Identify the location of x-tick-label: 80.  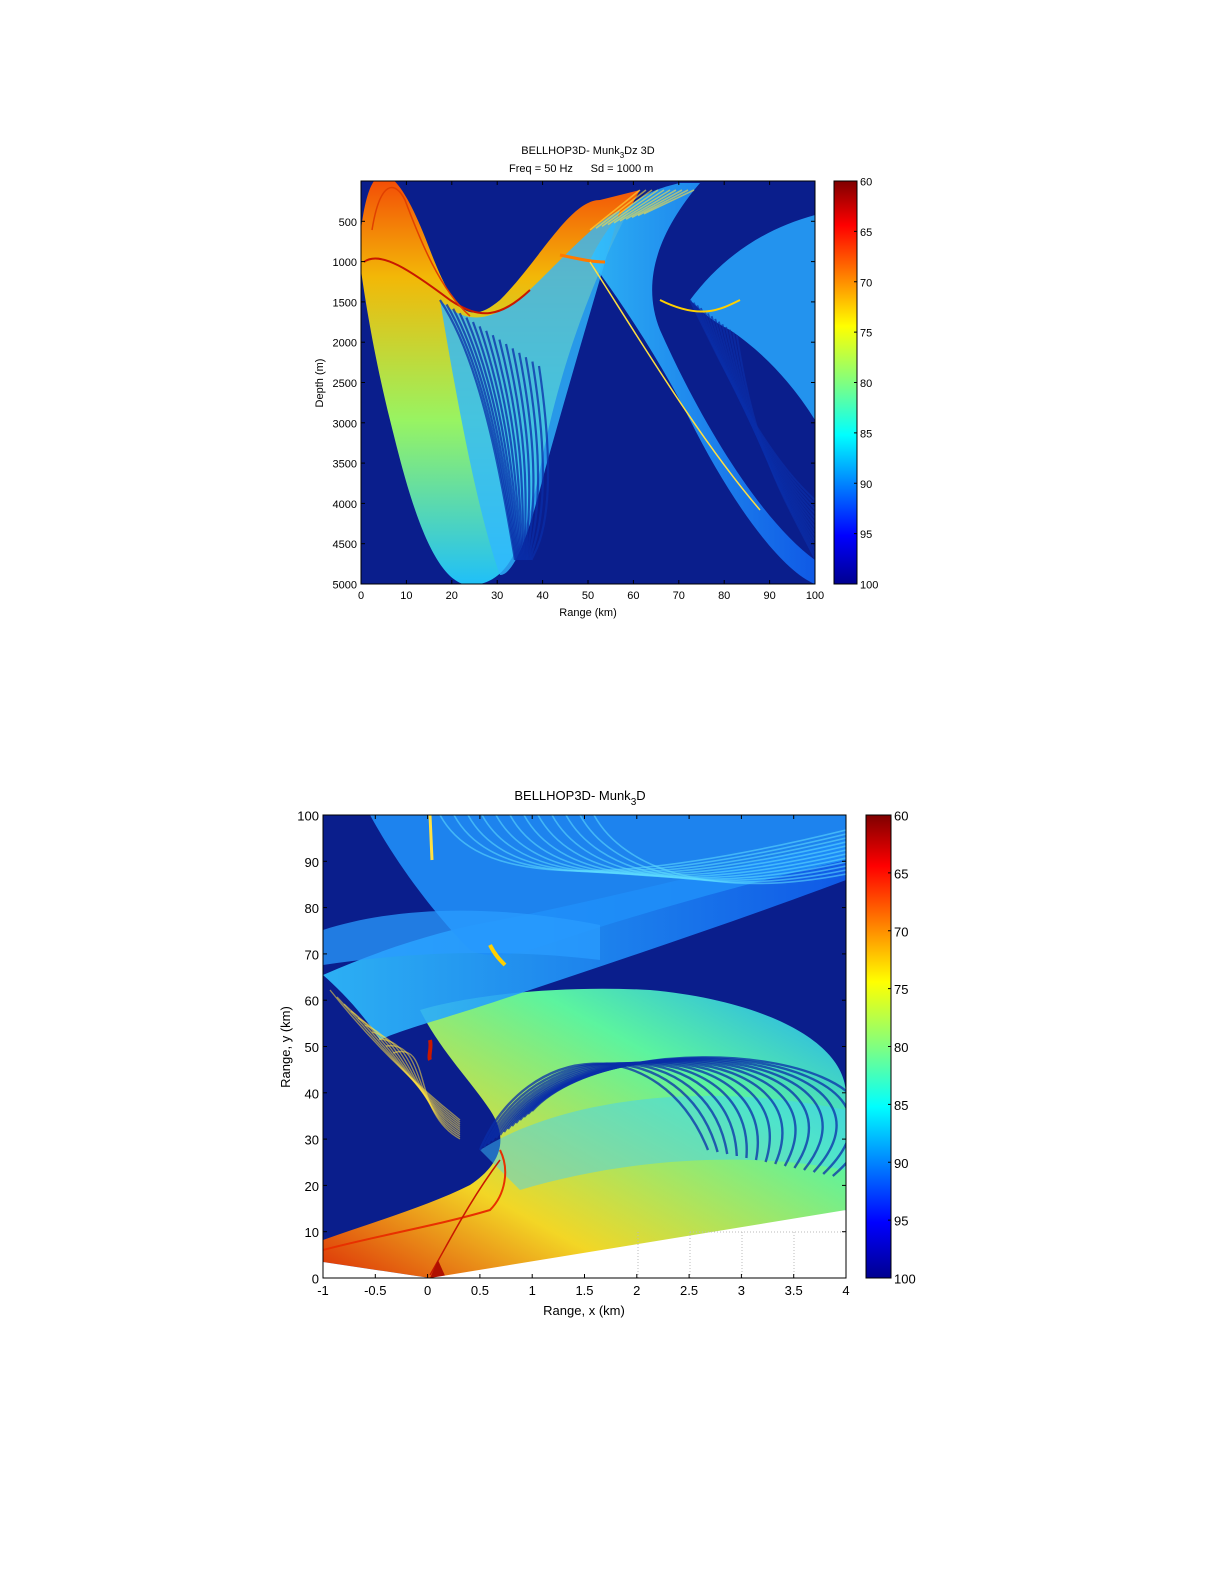
(724, 596).